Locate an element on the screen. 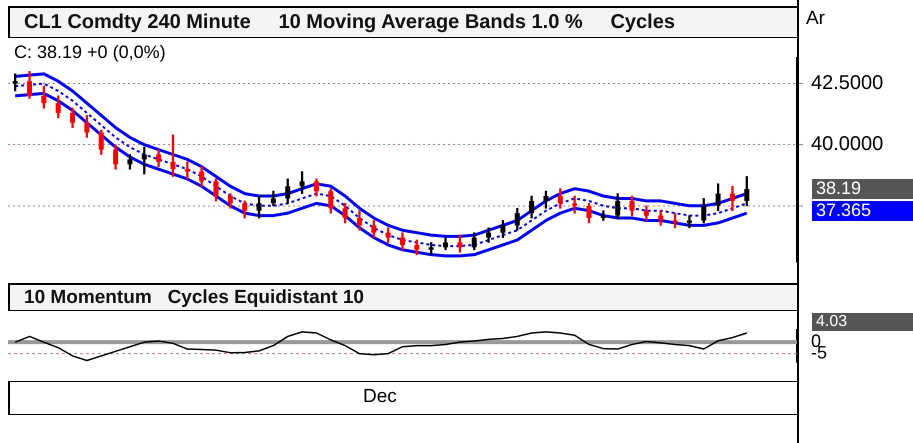 This screenshot has width=913, height=443. text: Dec is located at coordinates (380, 397).